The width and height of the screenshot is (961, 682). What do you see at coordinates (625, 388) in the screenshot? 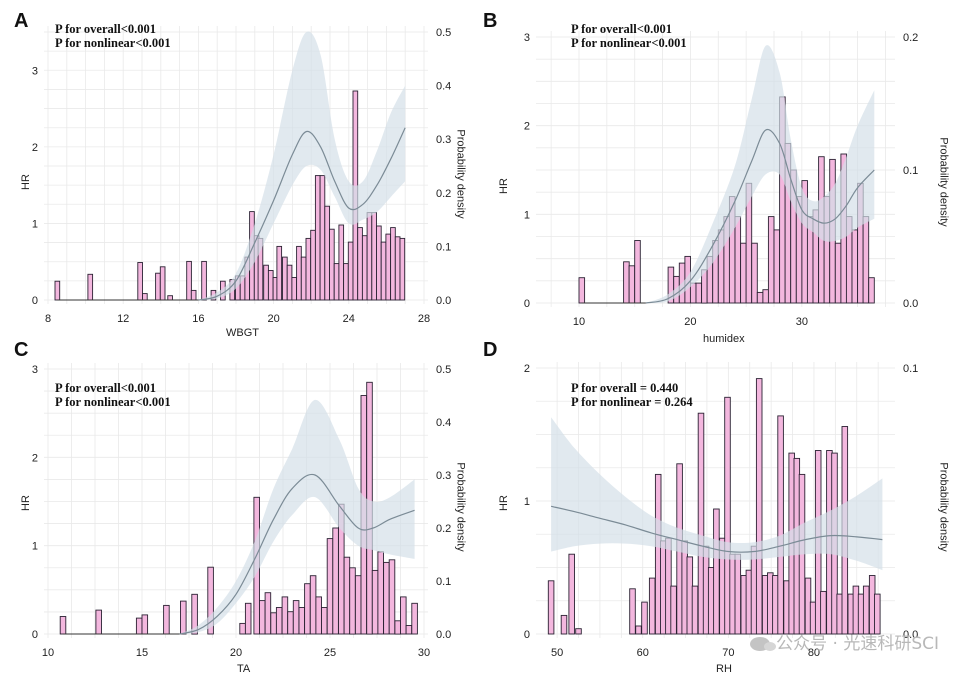
I see `stat-overall-d: P for overall = 0.440` at bounding box center [625, 388].